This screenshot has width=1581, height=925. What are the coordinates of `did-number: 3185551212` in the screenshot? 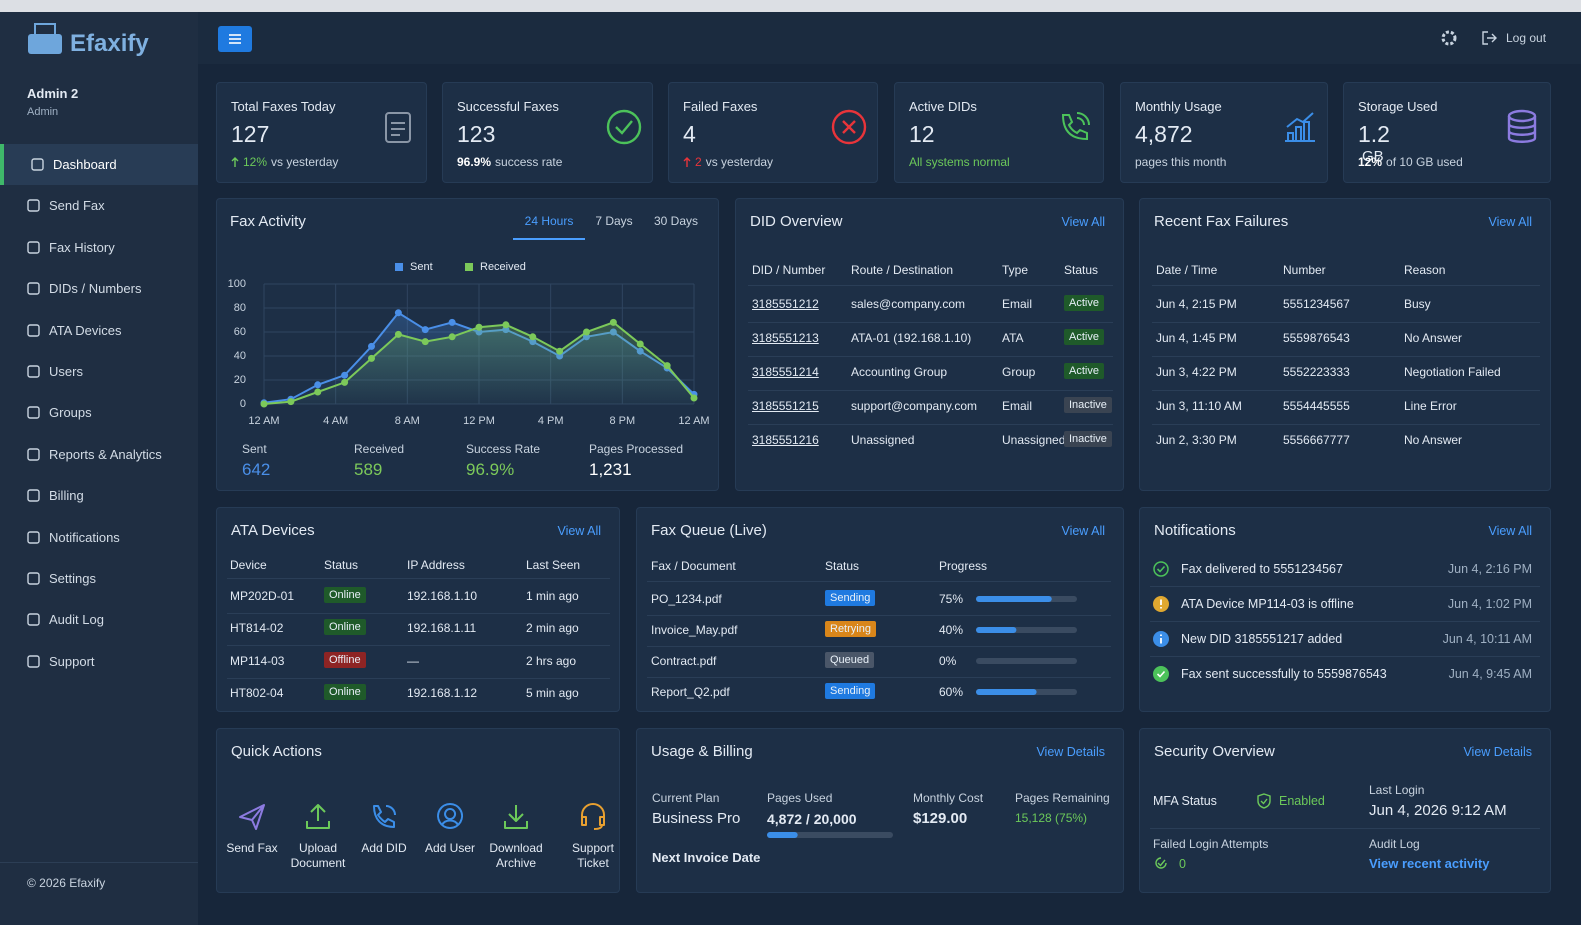 It's located at (785, 304).